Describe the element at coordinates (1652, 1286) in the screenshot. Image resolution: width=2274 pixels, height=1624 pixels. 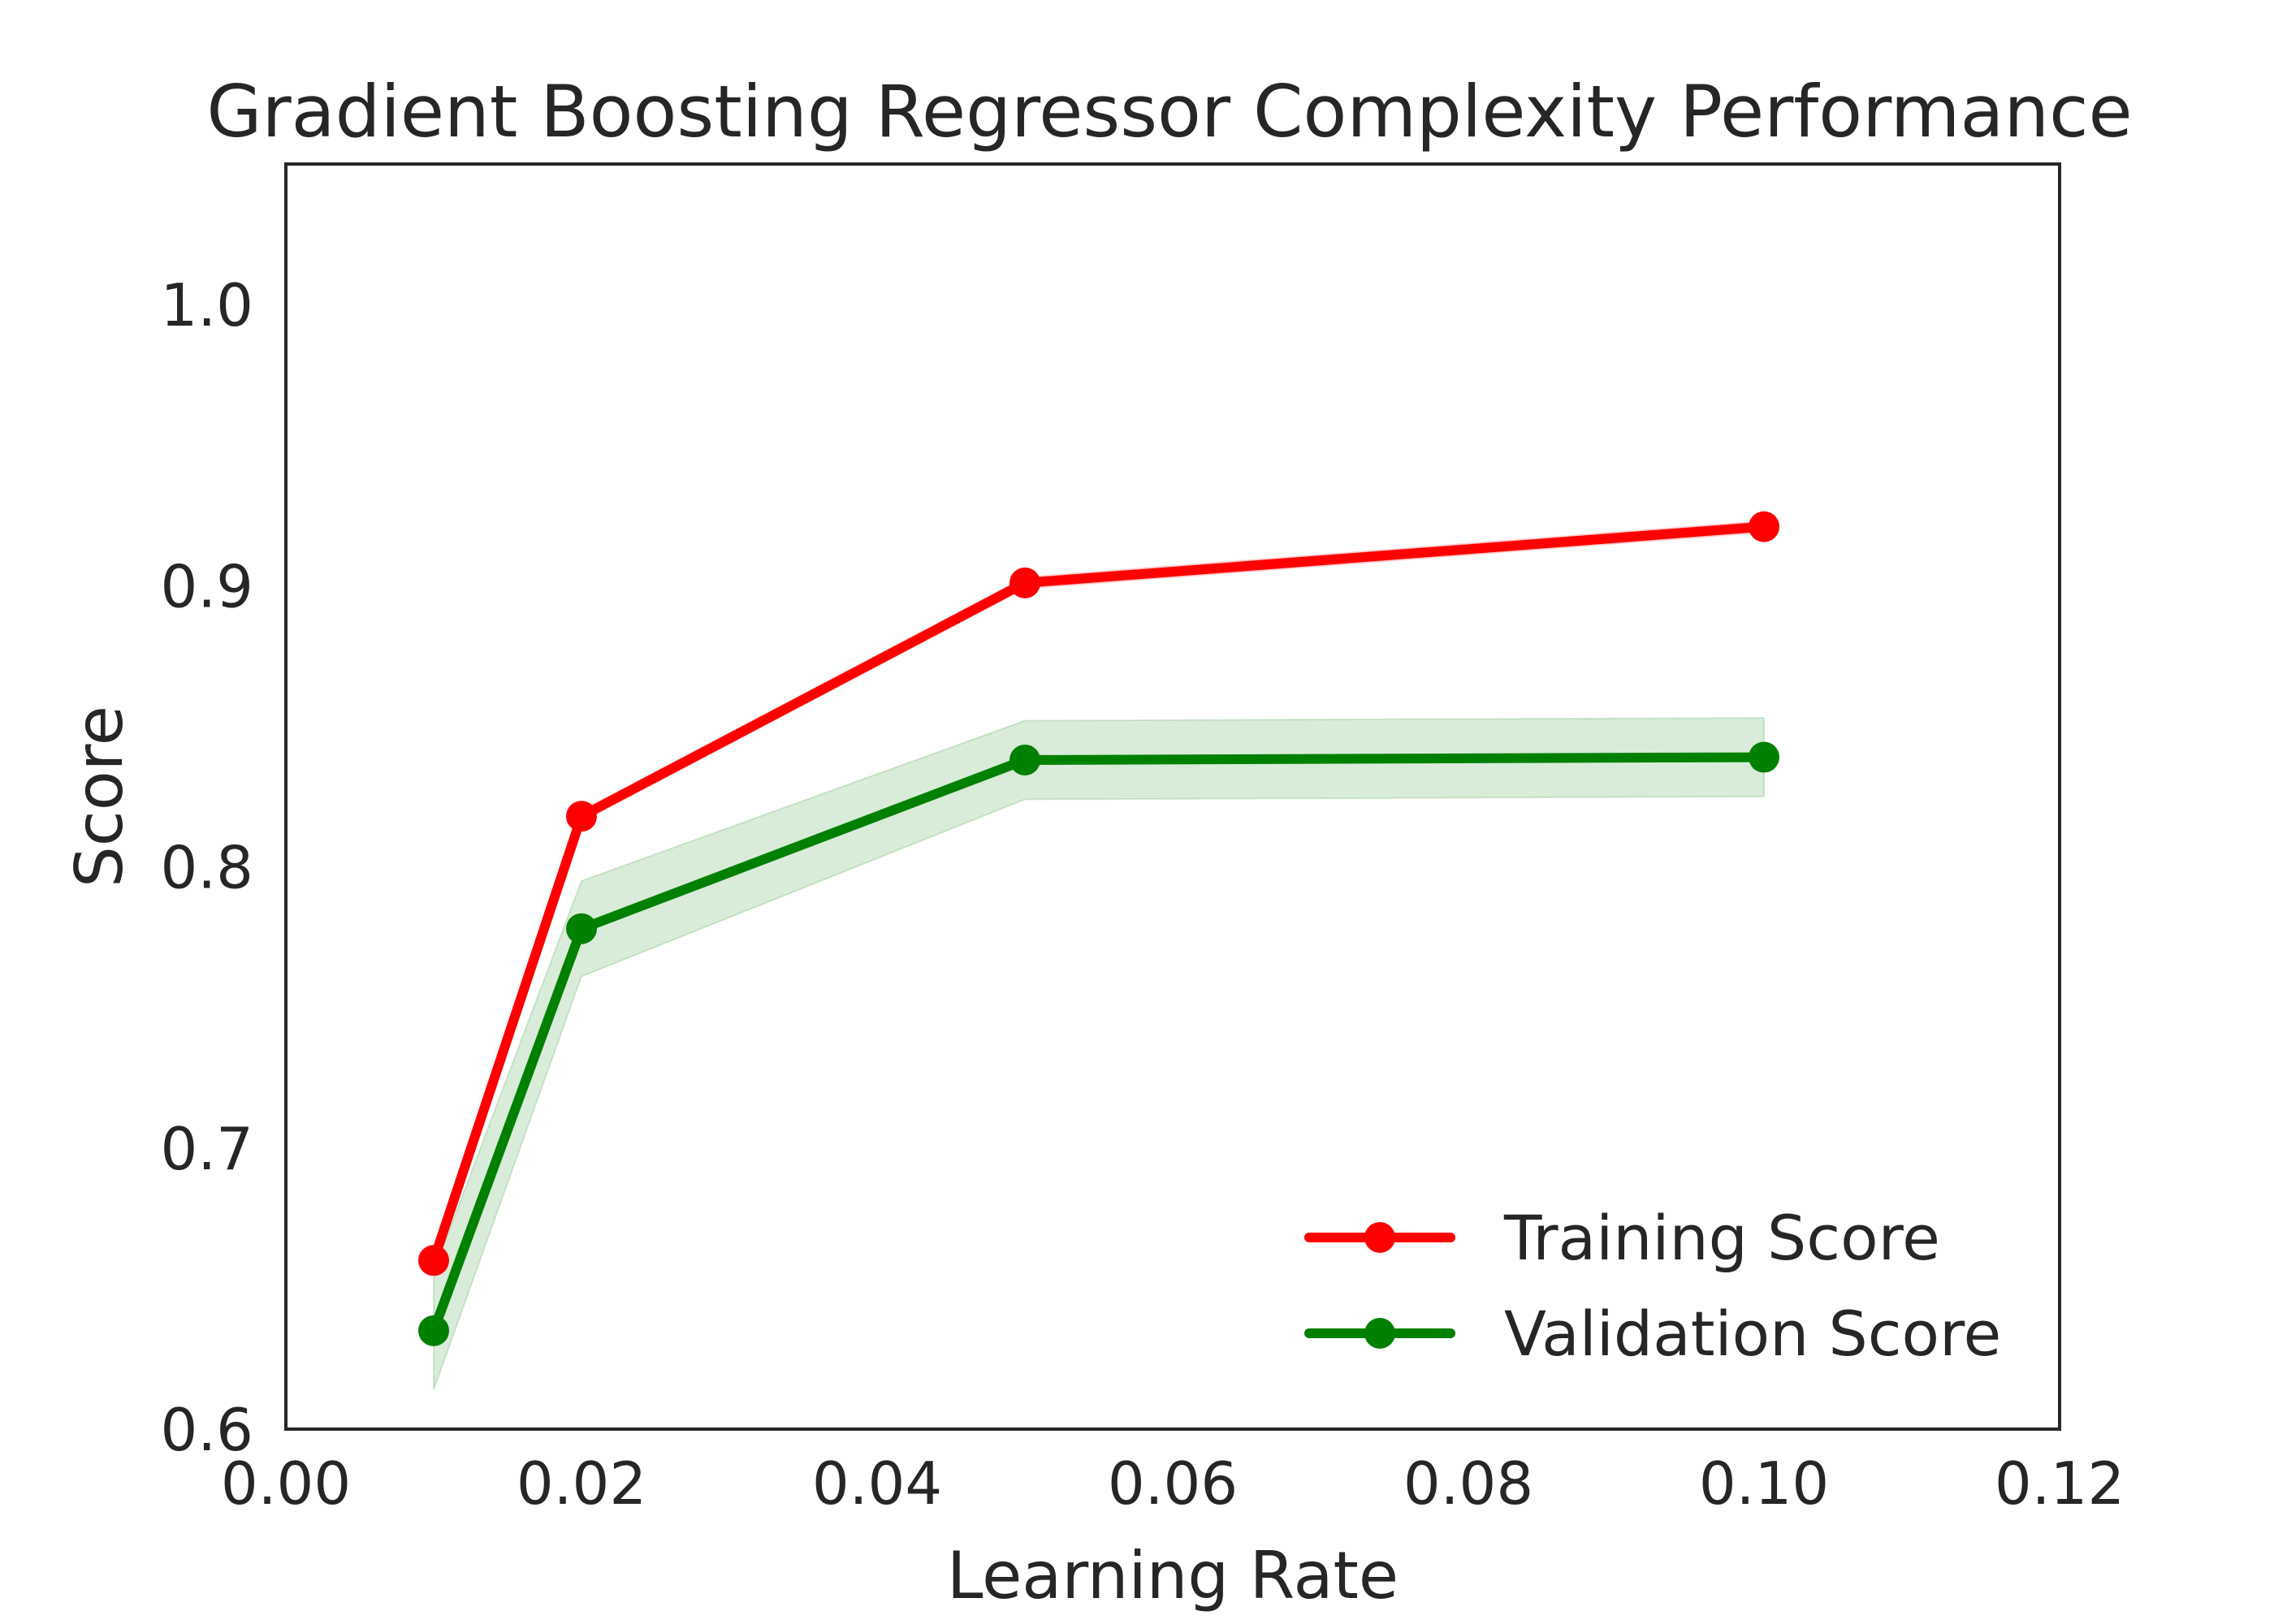
I see `legend: Training Score Validation Score` at that location.